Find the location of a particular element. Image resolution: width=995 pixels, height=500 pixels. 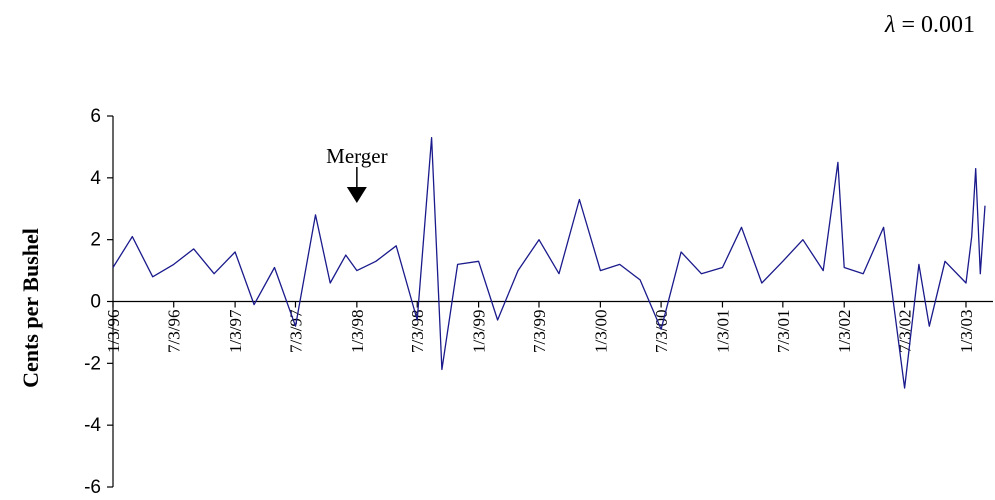

y-tick-label: 2 is located at coordinates (95, 240).